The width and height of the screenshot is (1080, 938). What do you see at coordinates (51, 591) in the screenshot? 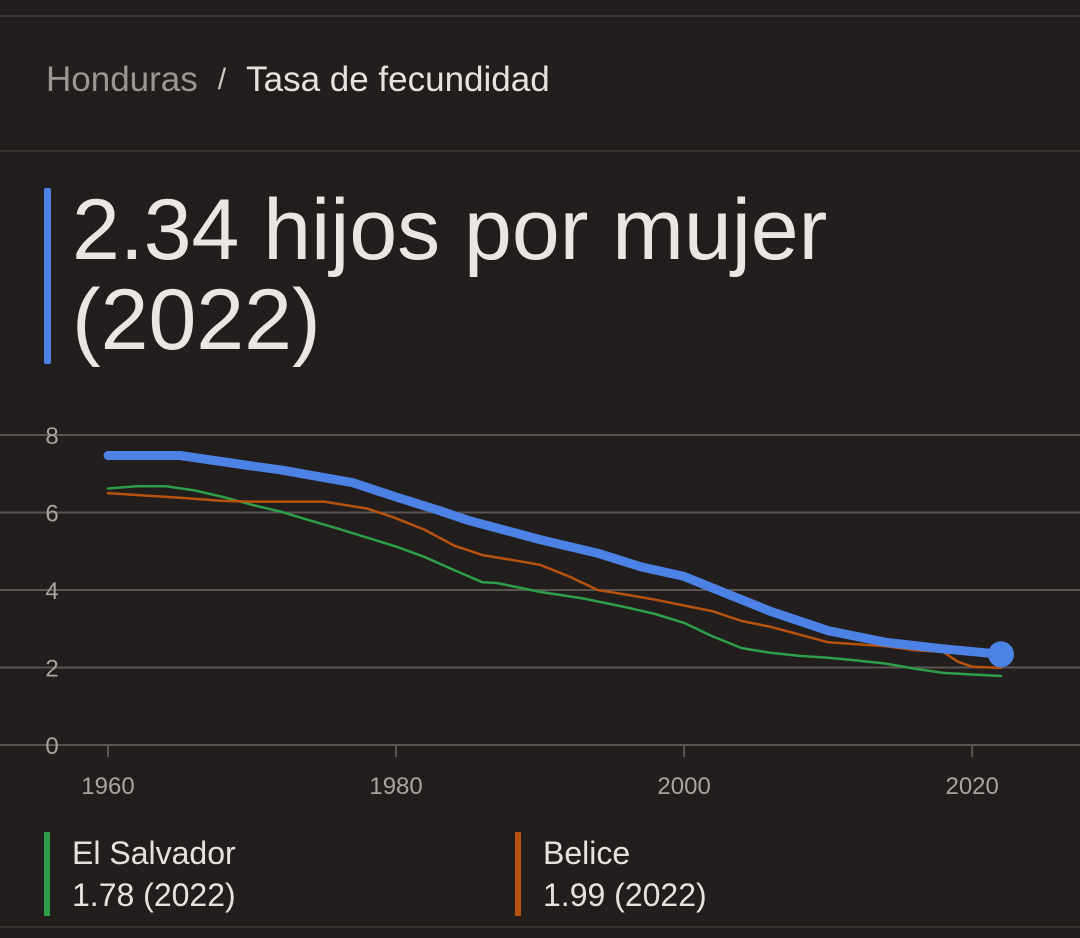
I see `y-tick-label-4: 4` at bounding box center [51, 591].